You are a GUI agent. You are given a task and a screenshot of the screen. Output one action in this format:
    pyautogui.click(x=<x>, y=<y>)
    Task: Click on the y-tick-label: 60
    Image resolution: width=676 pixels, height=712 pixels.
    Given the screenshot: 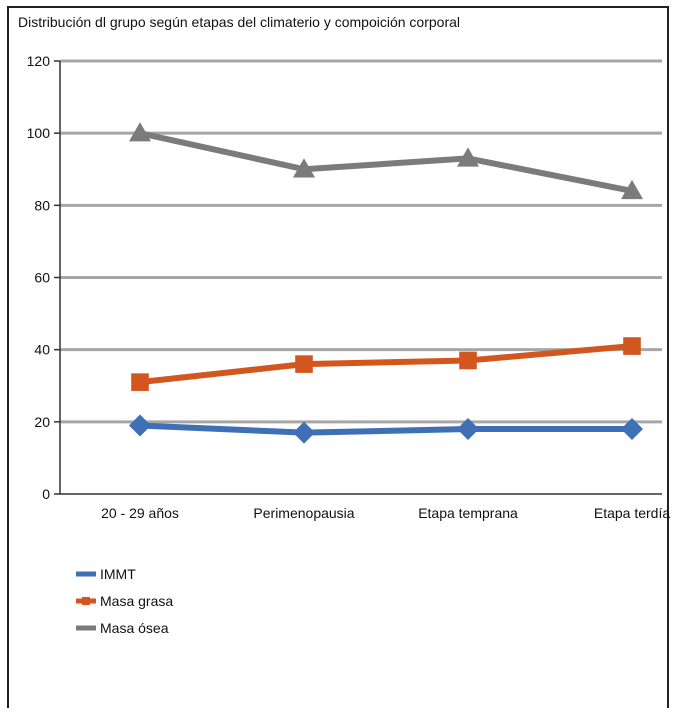 What is the action you would take?
    pyautogui.click(x=42, y=278)
    